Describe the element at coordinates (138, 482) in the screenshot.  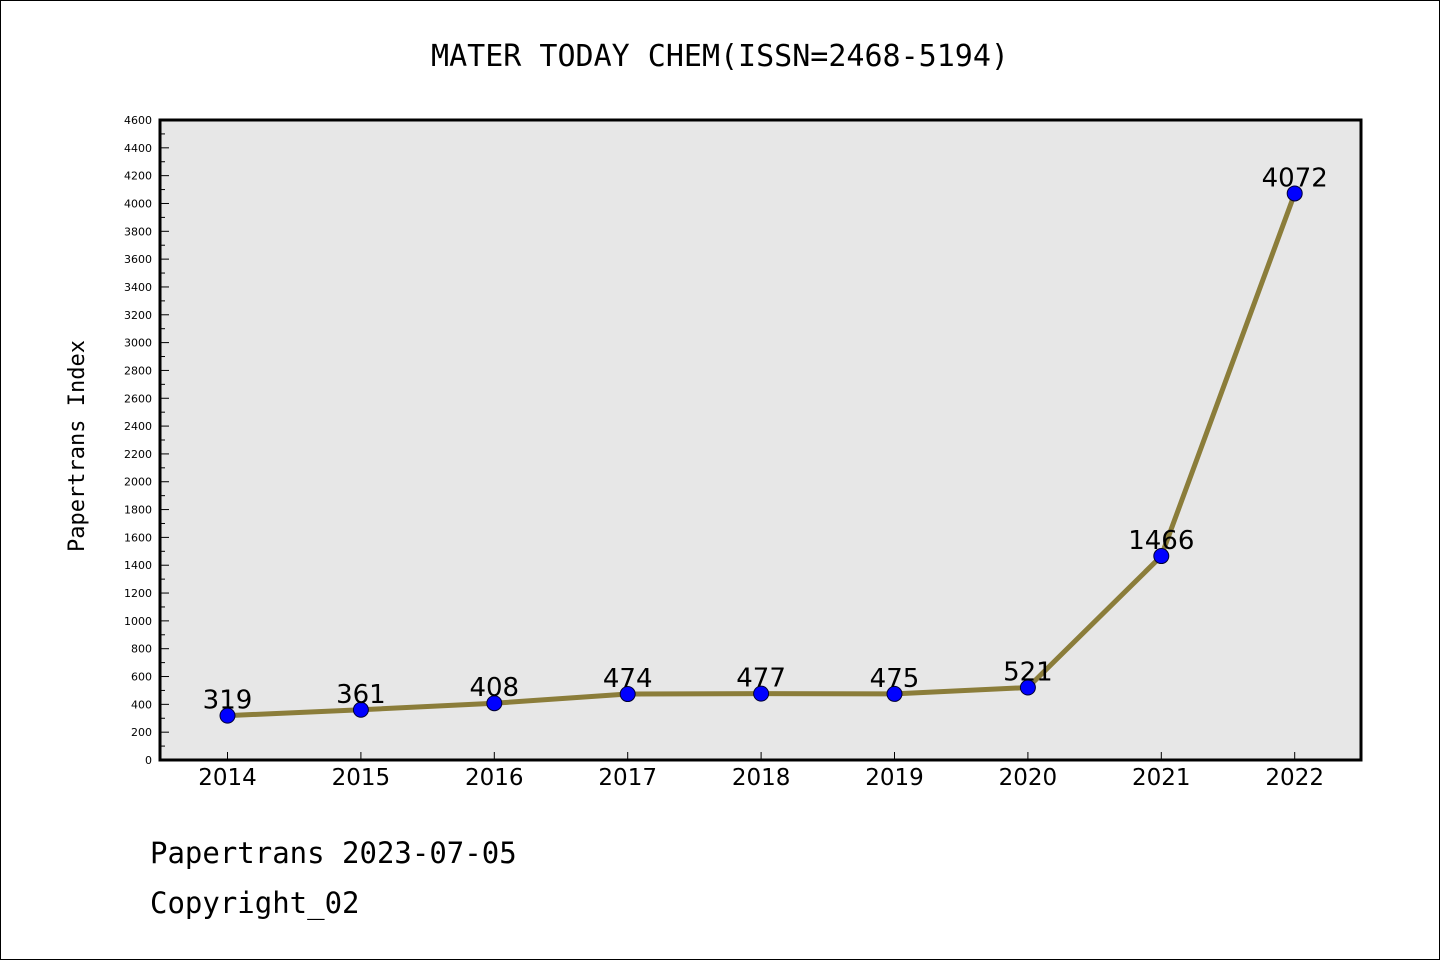
I see `y-tick-label: 2000` at that location.